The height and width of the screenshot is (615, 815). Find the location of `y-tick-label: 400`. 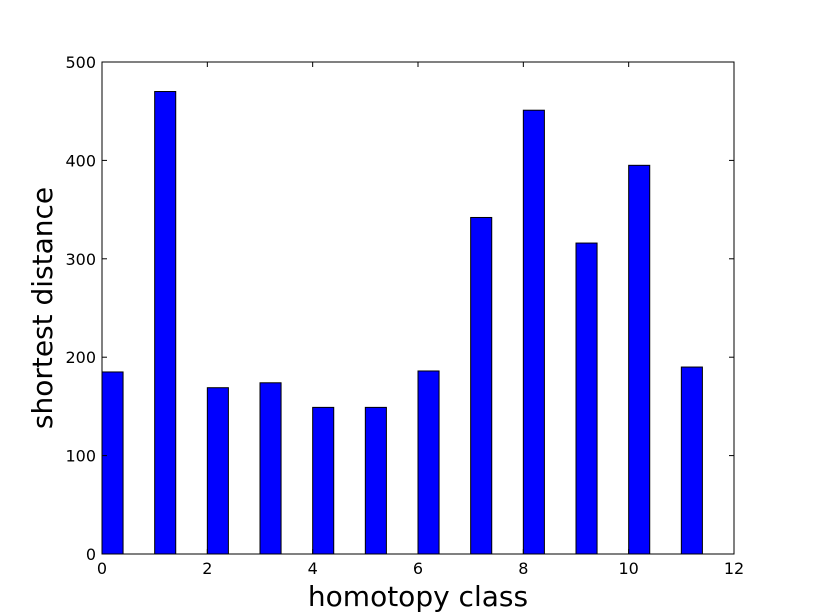

y-tick-label: 400 is located at coordinates (80, 160).